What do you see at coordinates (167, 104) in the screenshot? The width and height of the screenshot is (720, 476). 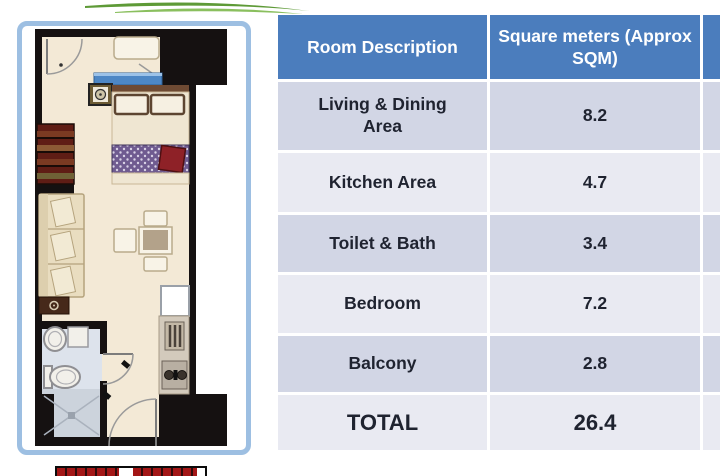 I see `bed-pillow-right` at bounding box center [167, 104].